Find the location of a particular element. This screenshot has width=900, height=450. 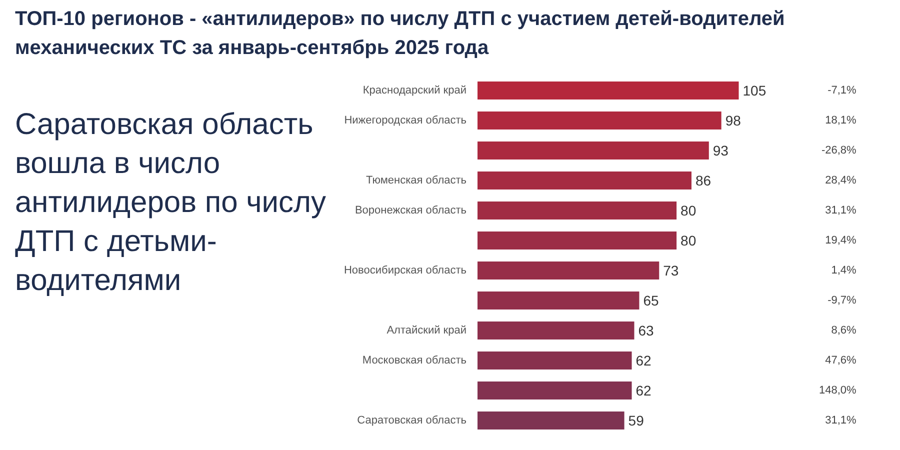

chart-title: ТОП-10 регионов - «антилидеров» по числу ДТП с участием детей-водителей механических ТС за январь-сентябрь 2025 года is located at coordinates (400, 34).